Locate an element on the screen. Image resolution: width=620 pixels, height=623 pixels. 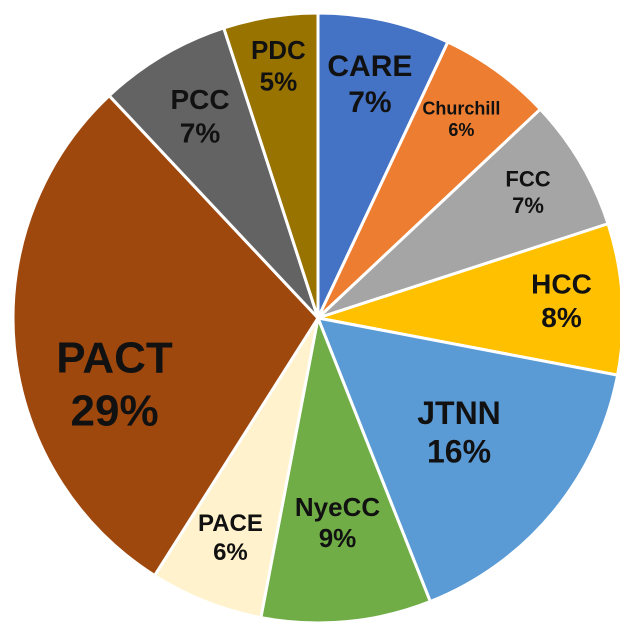
slice-name: JTNN is located at coordinates (459, 413).